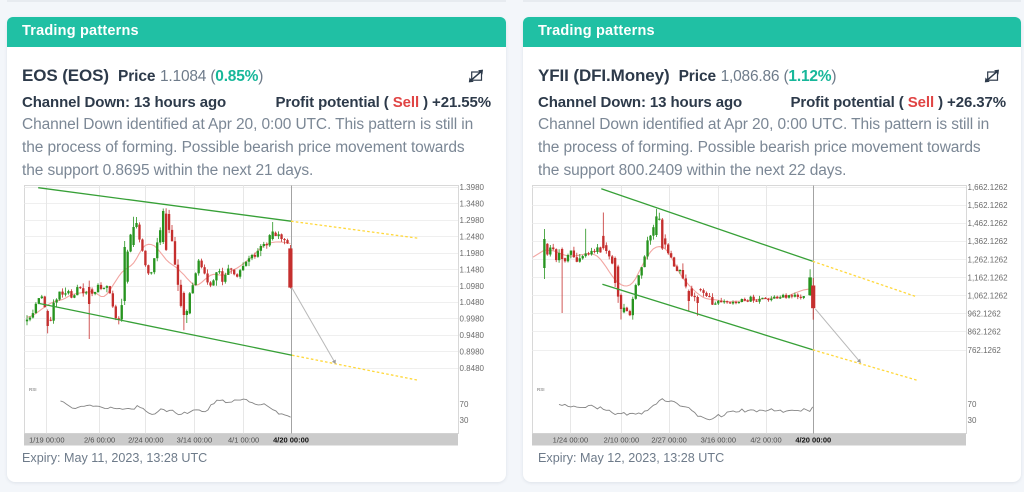 The image size is (1024, 492). Describe the element at coordinates (99, 440) in the screenshot. I see `svg-text: 2/6 00:00` at that location.